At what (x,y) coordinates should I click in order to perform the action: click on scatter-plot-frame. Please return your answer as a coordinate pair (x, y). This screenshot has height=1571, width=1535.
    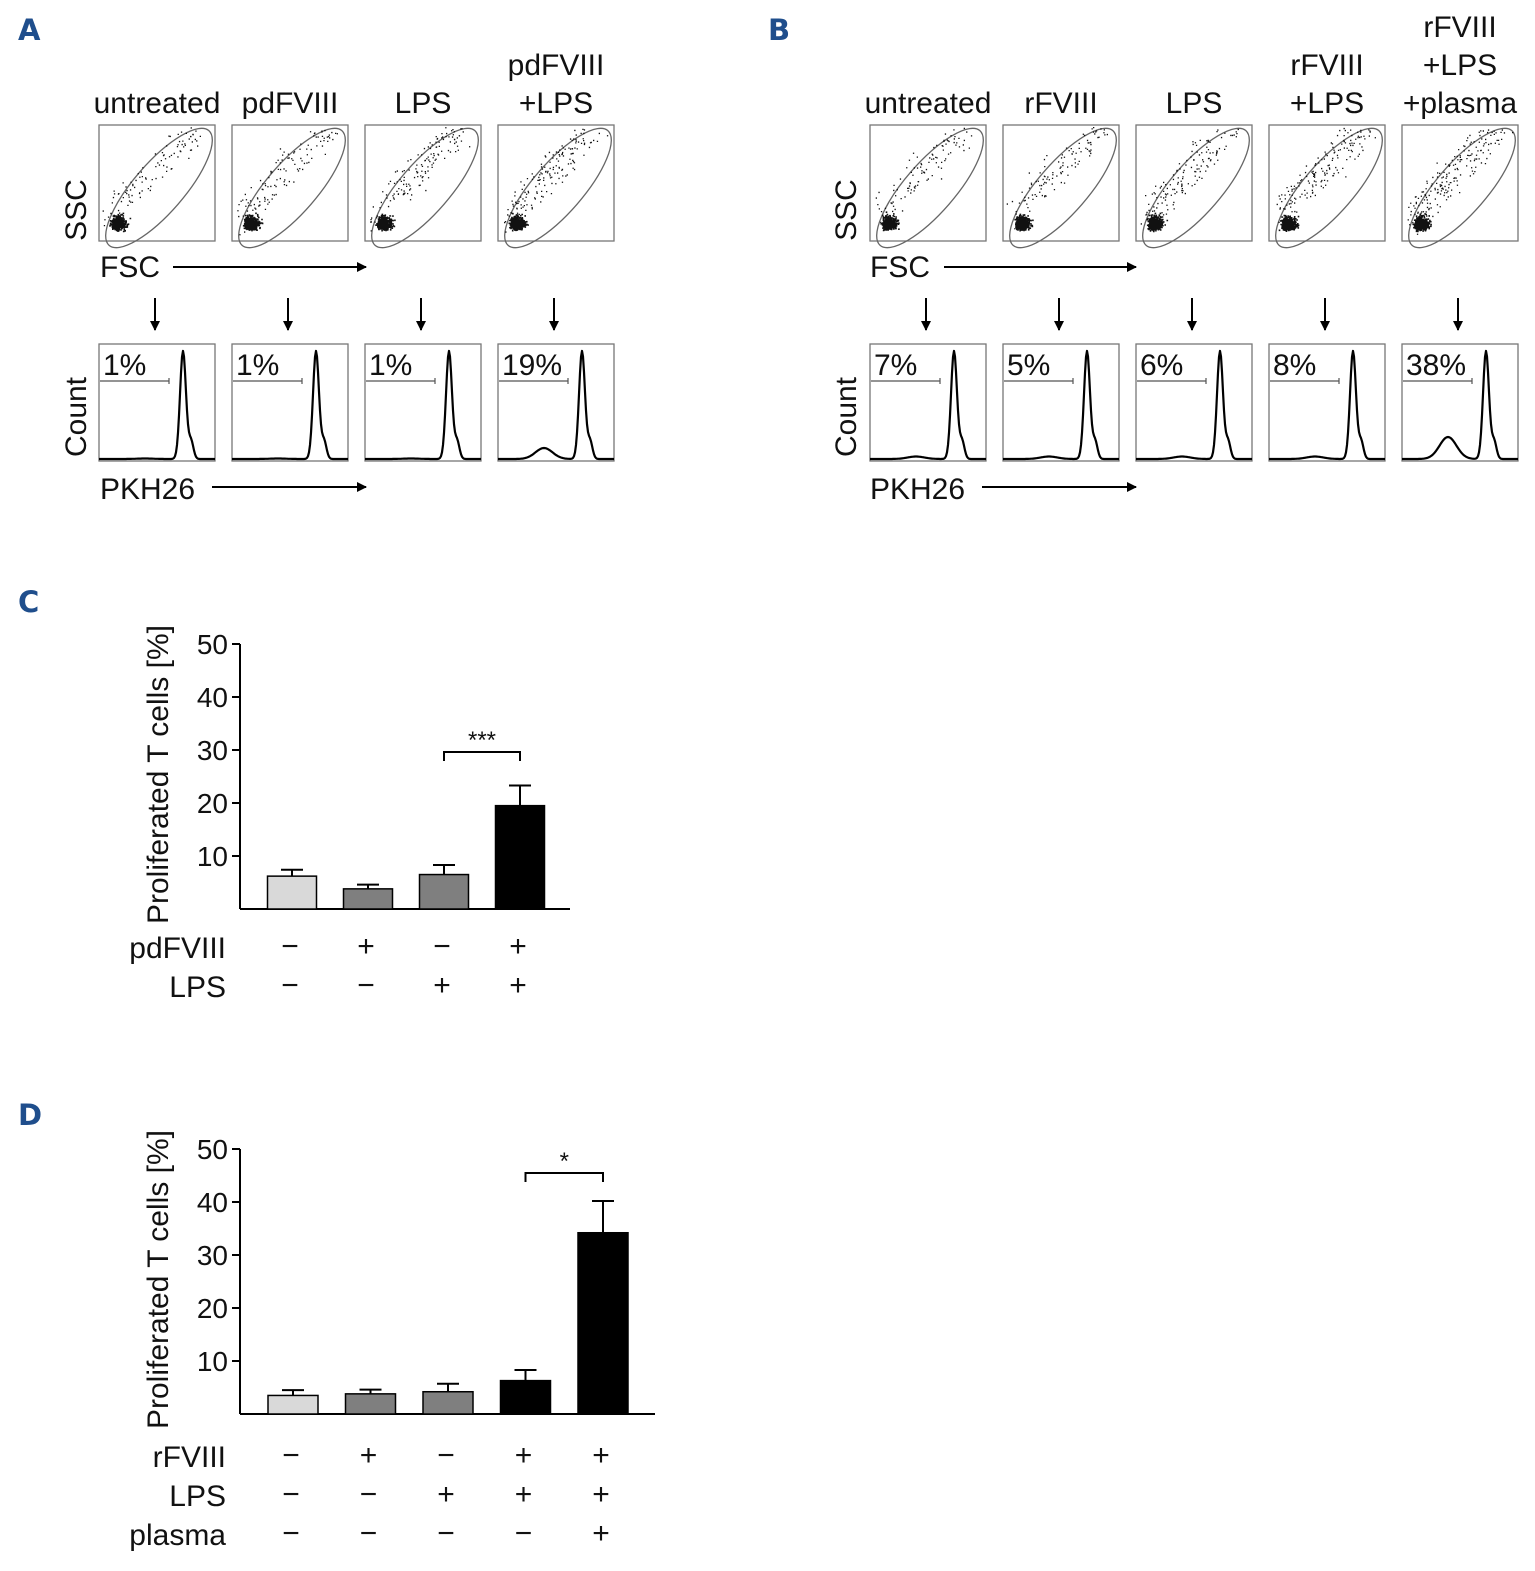
    Looking at the image, I should click on (157, 183).